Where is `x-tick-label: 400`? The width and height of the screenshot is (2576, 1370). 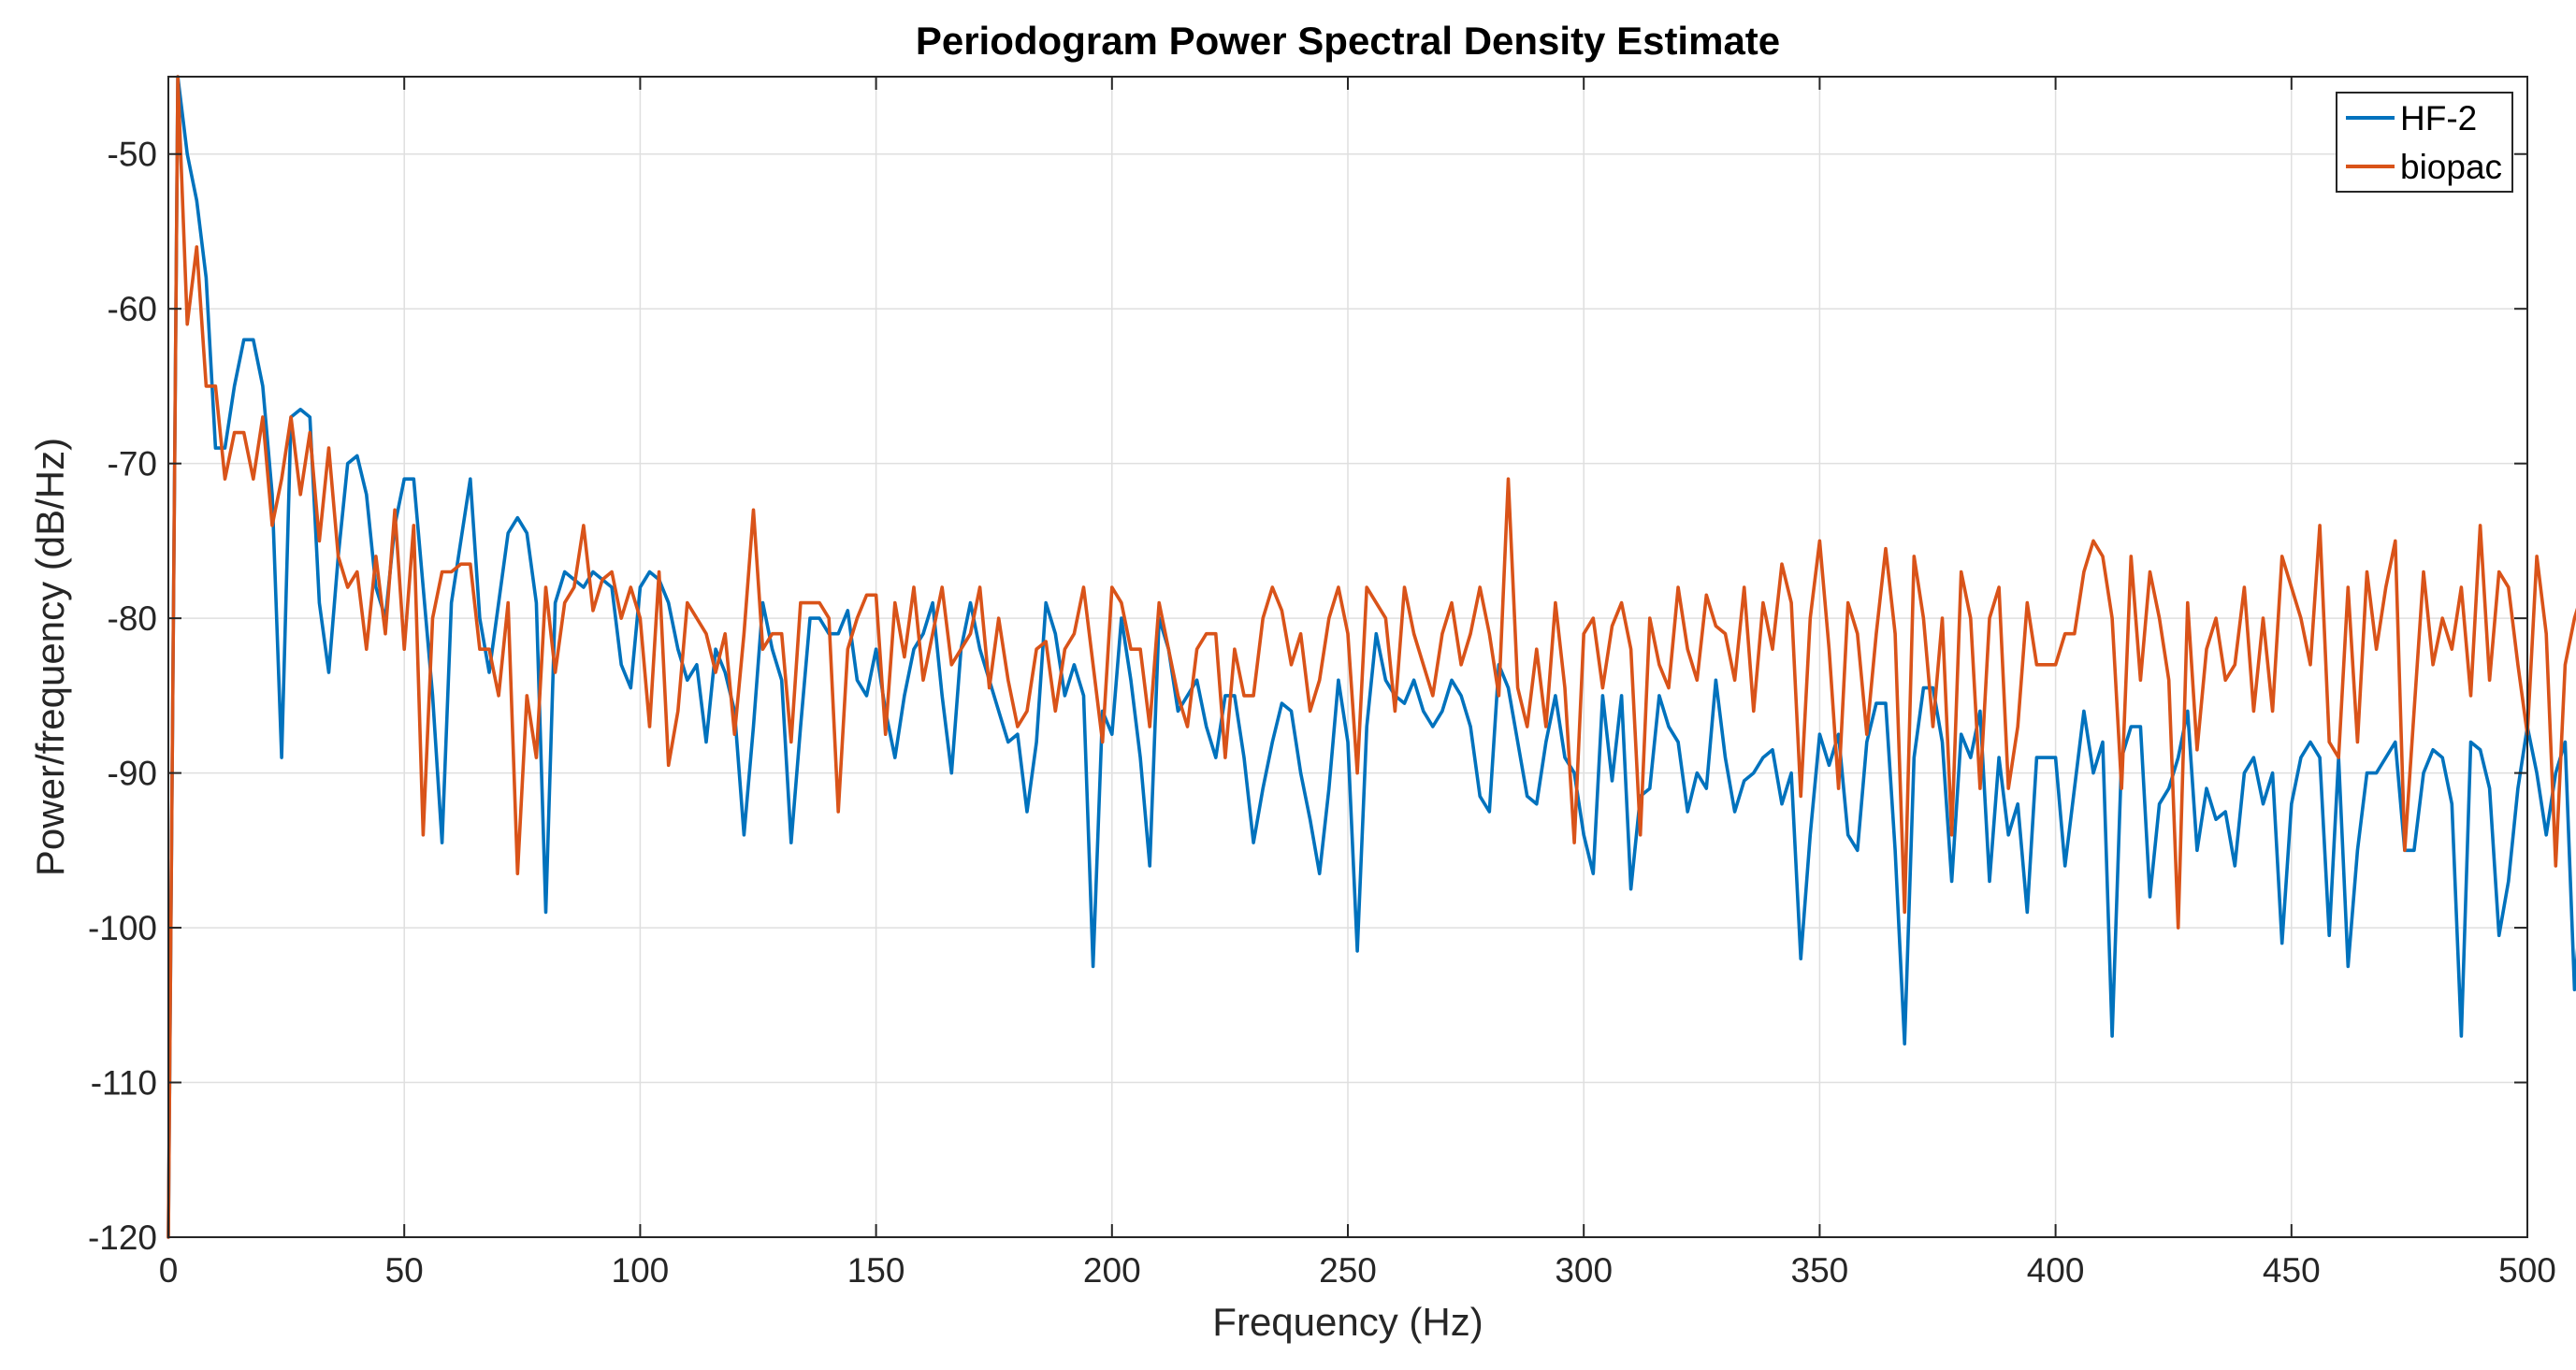
x-tick-label: 400 is located at coordinates (2056, 1270).